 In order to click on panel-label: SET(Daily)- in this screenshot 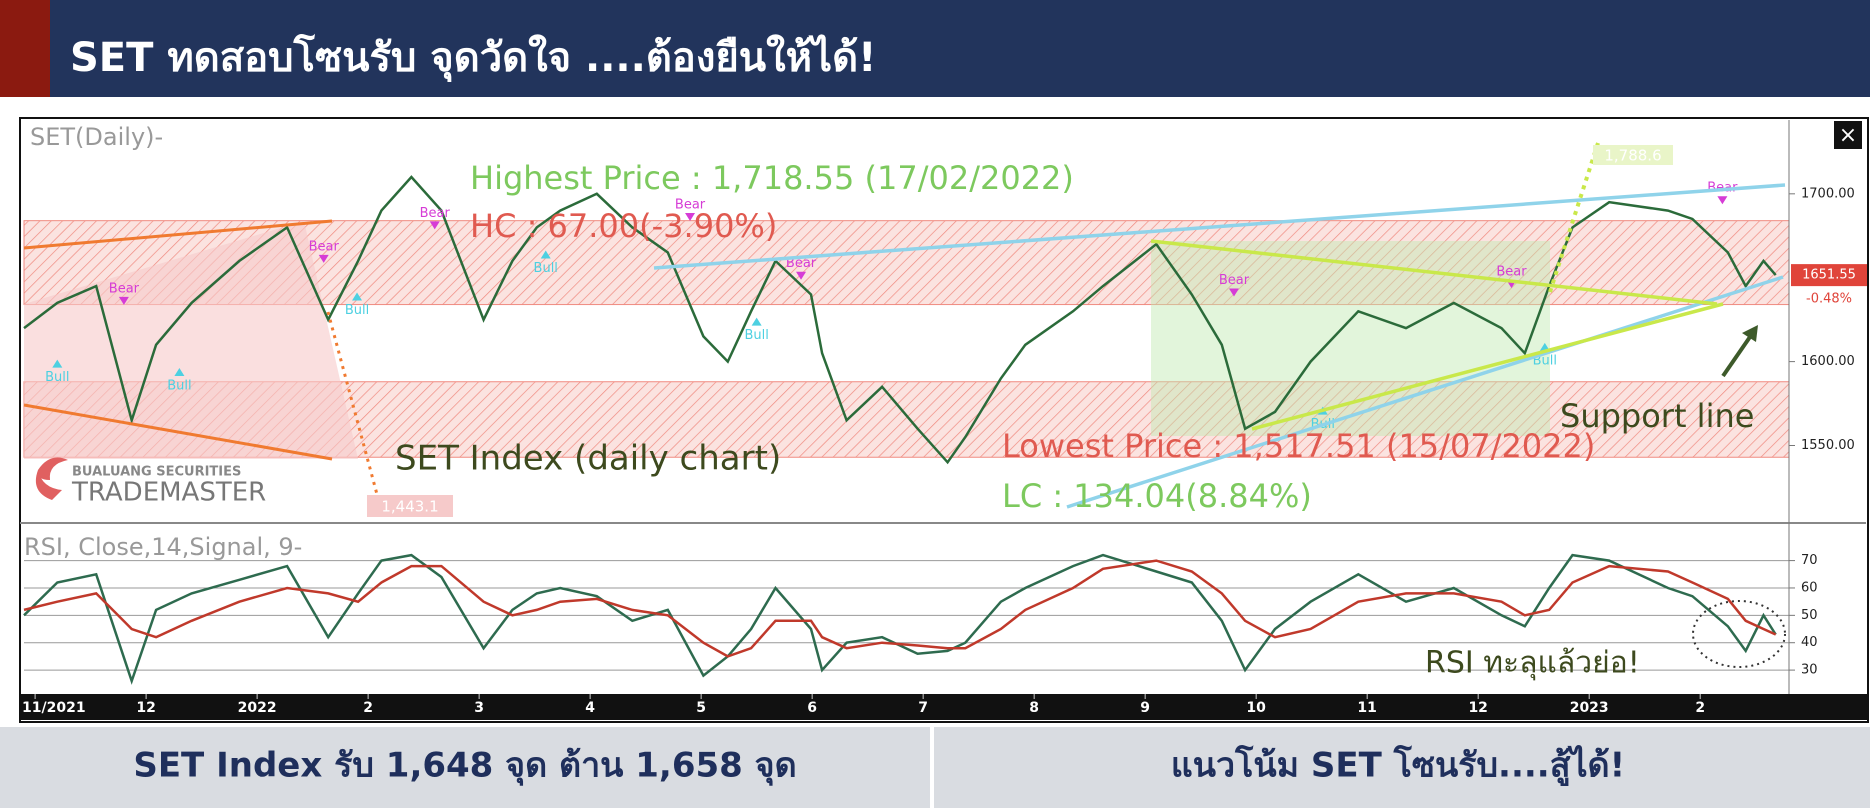, I will do `click(96, 137)`.